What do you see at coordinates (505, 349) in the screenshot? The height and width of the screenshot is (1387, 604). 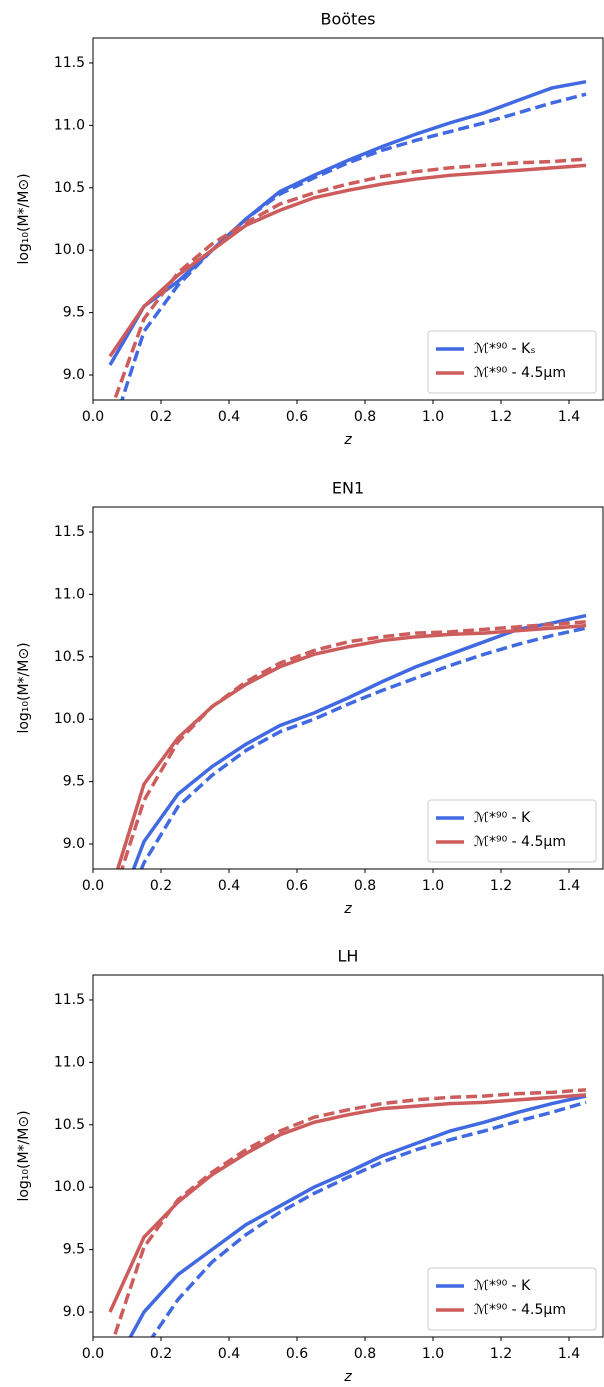 I see `legend-label: ℳ*⁹⁰ - Kₛ` at bounding box center [505, 349].